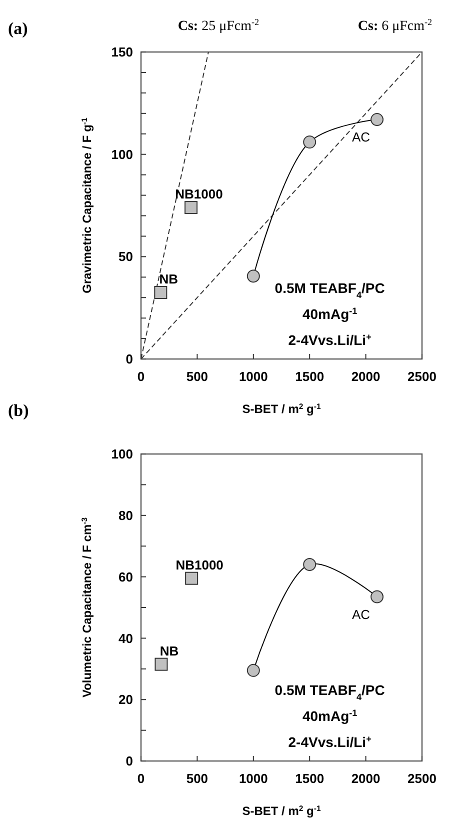 This screenshot has width=455, height=828. Describe the element at coordinates (125, 515) in the screenshot. I see `y-tick-label: 80` at that location.